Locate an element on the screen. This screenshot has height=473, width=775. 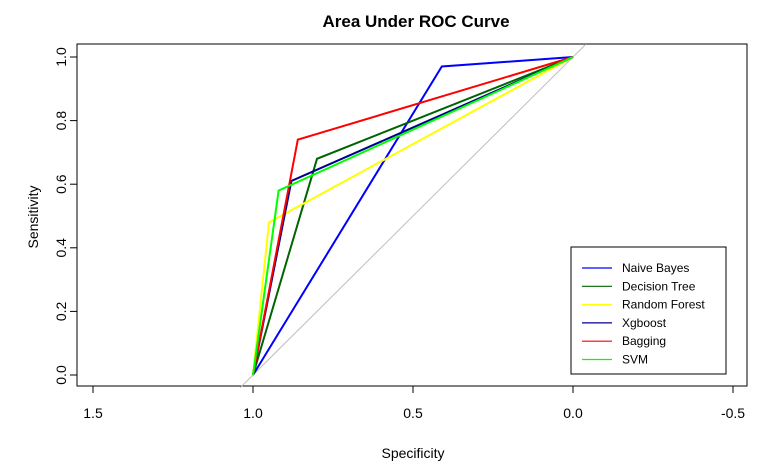
y-tick-label: 0.8 is located at coordinates (61, 121).